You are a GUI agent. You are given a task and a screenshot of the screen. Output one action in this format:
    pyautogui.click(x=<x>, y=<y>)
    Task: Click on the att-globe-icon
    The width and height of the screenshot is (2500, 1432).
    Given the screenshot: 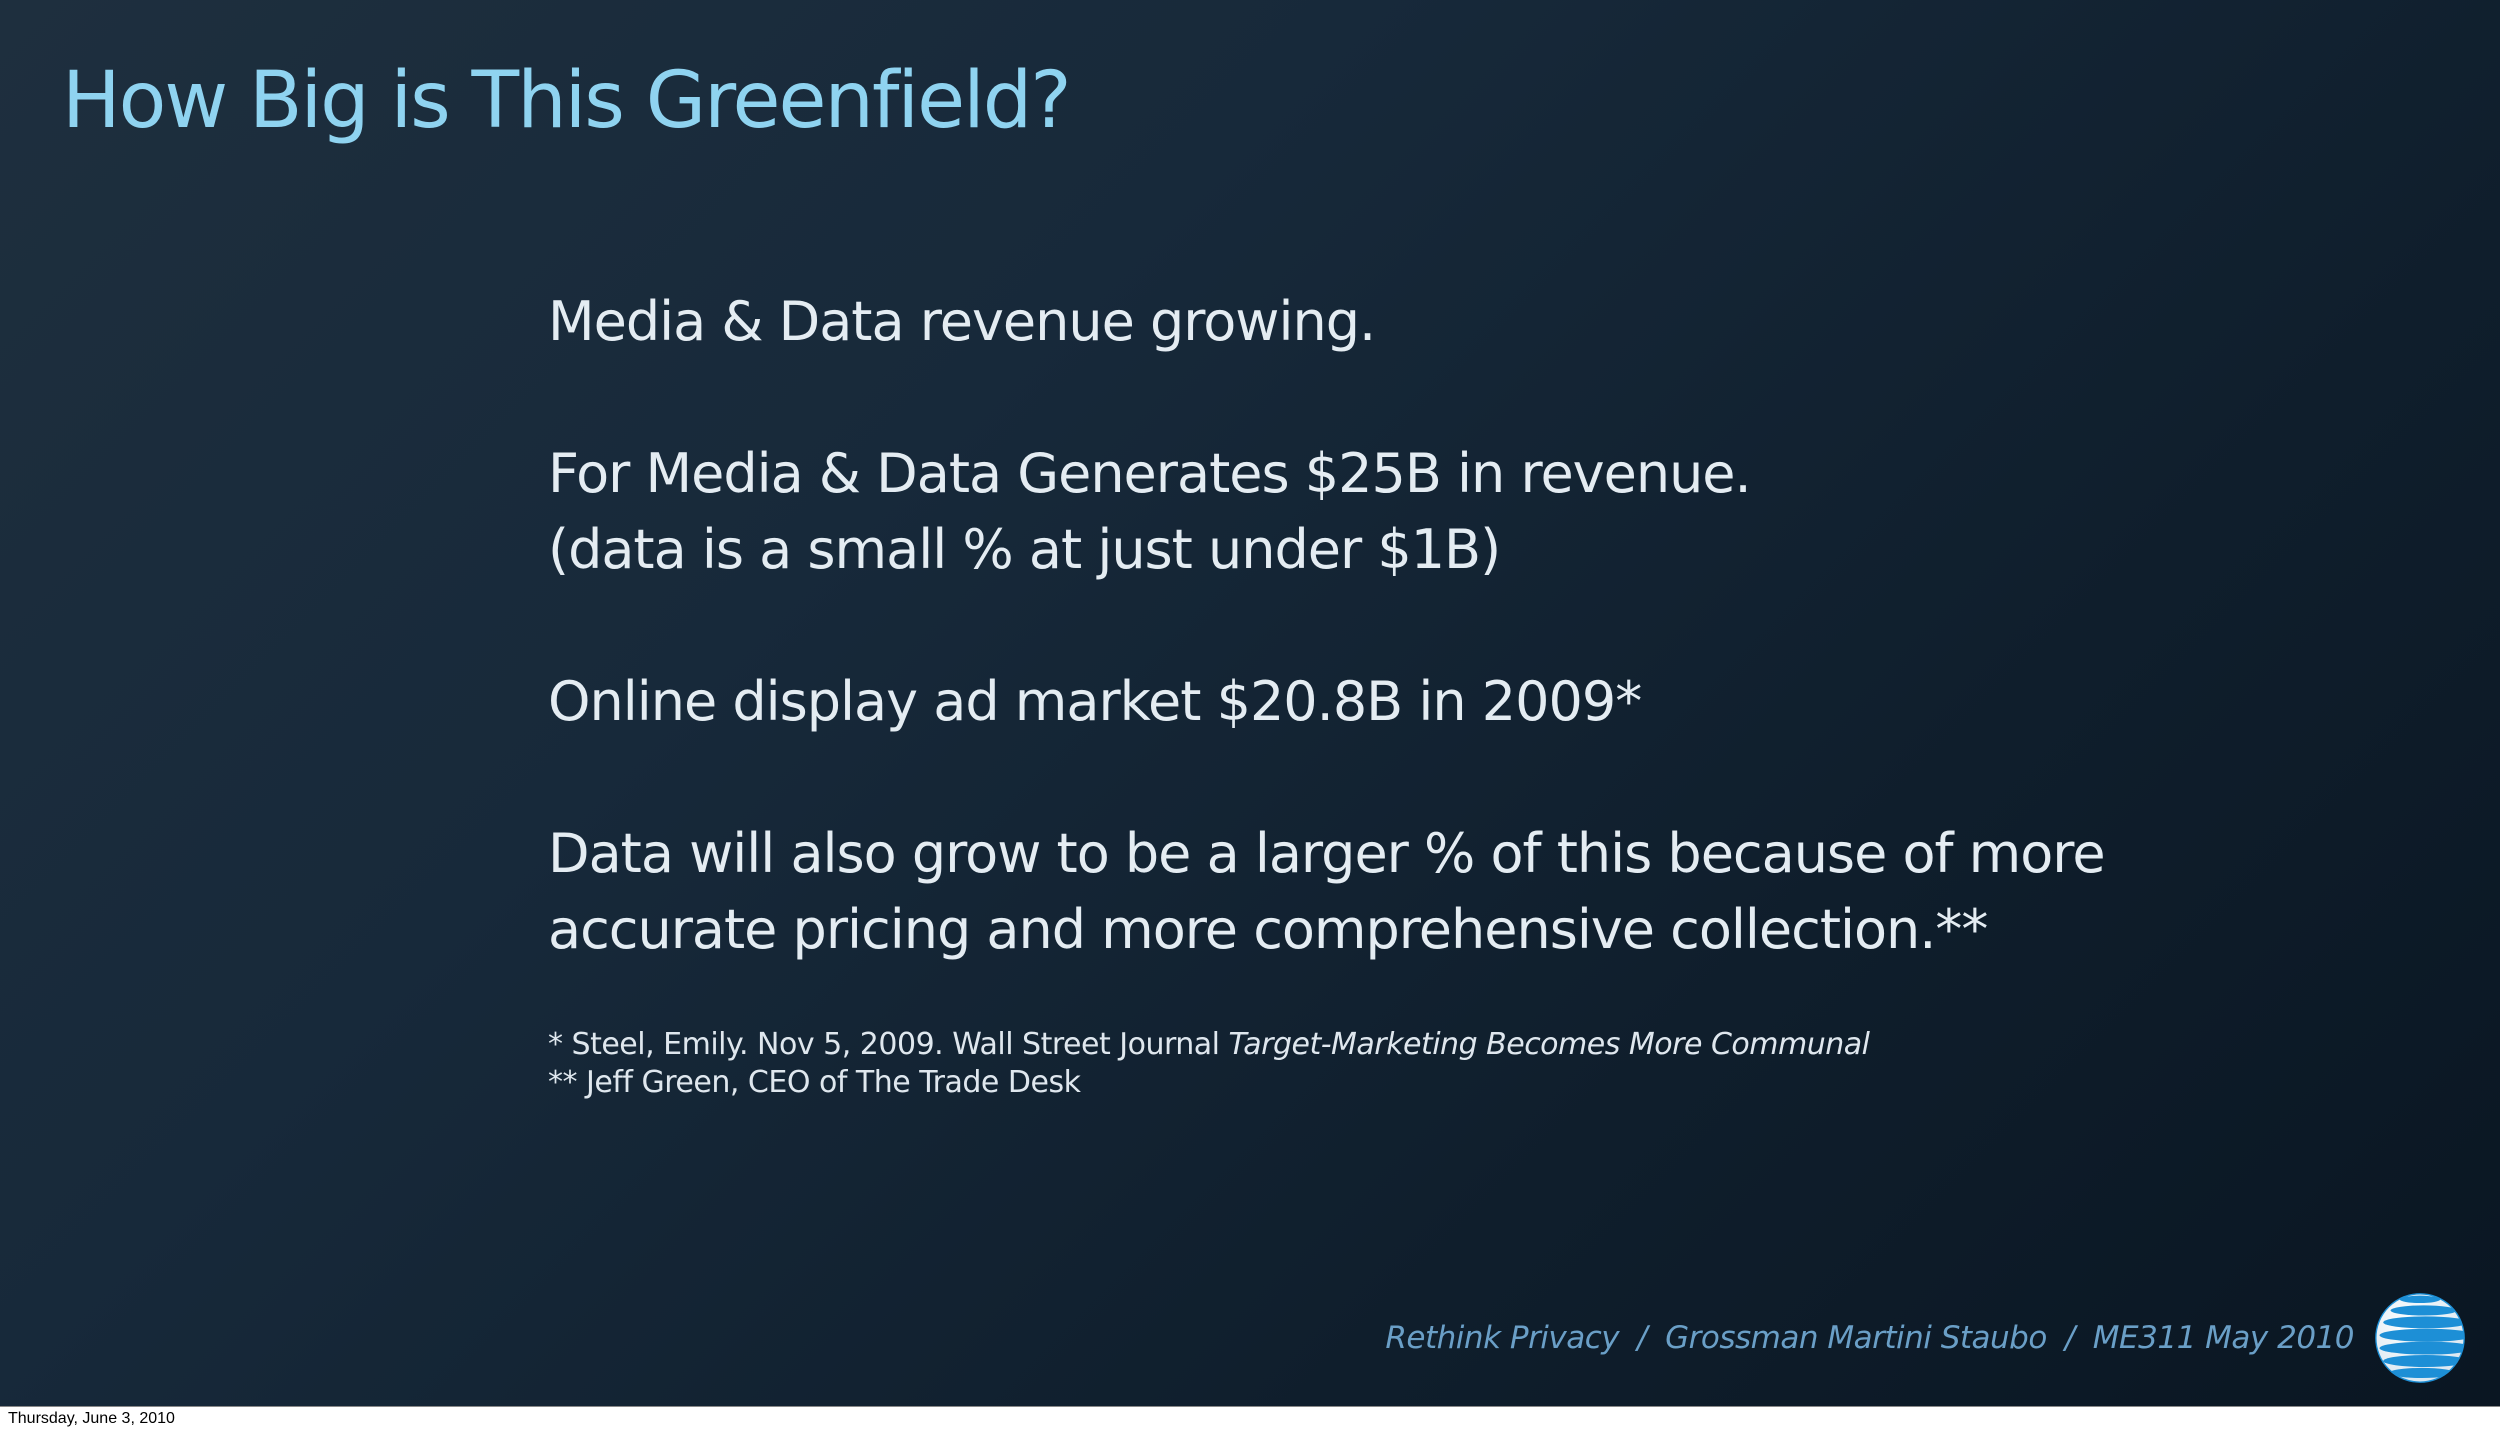 What is the action you would take?
    pyautogui.click(x=2420, y=1338)
    